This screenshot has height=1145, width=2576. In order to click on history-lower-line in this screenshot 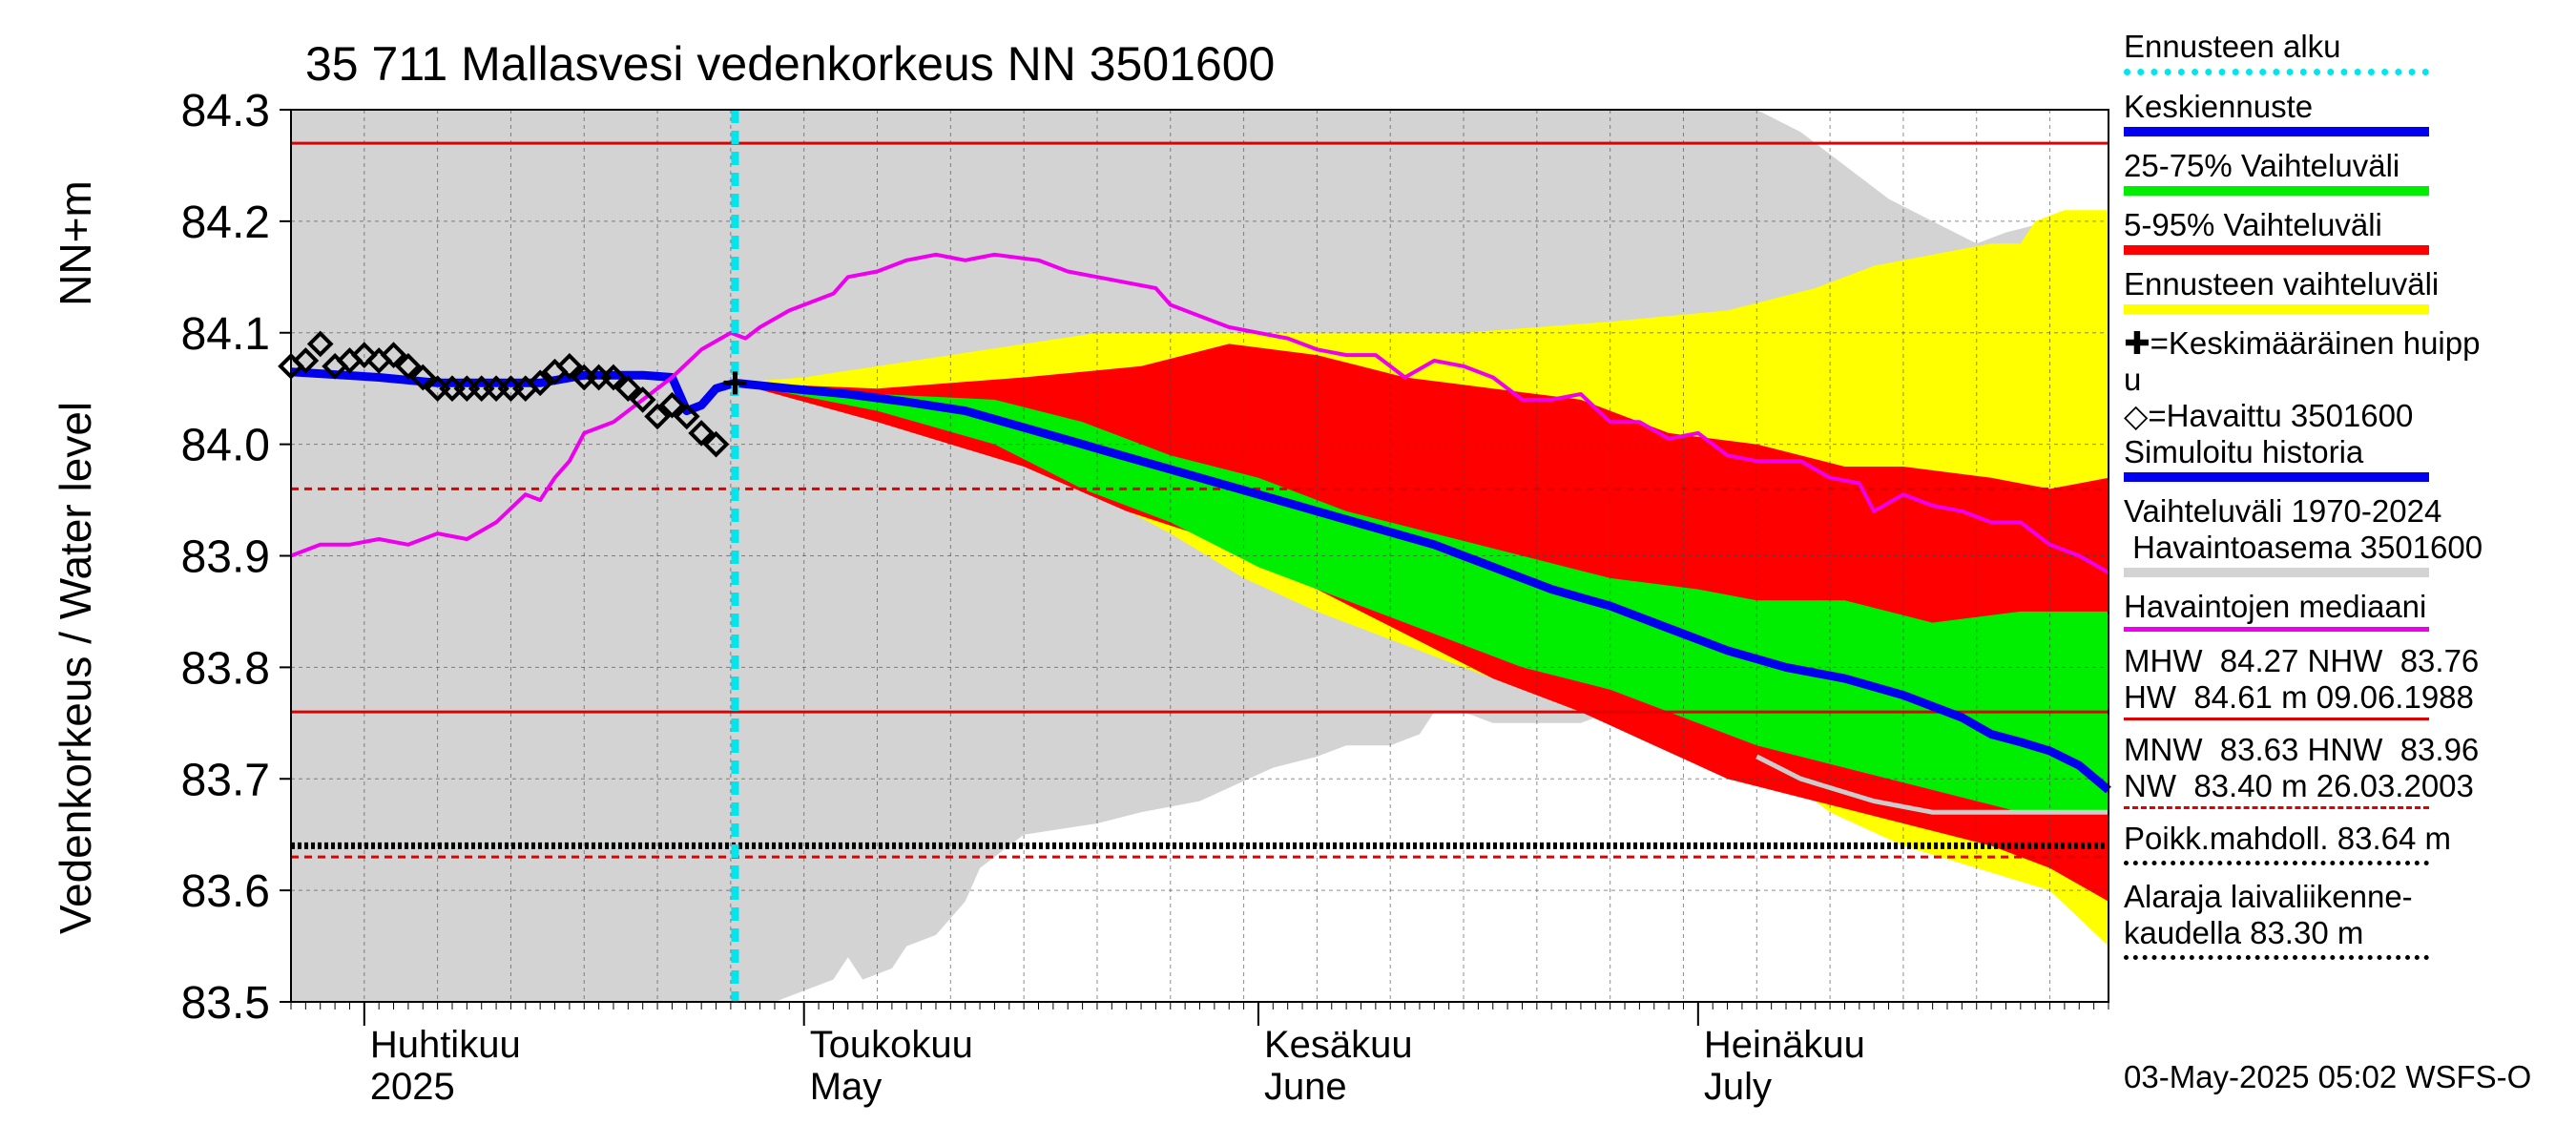, I will do `click(1932, 784)`.